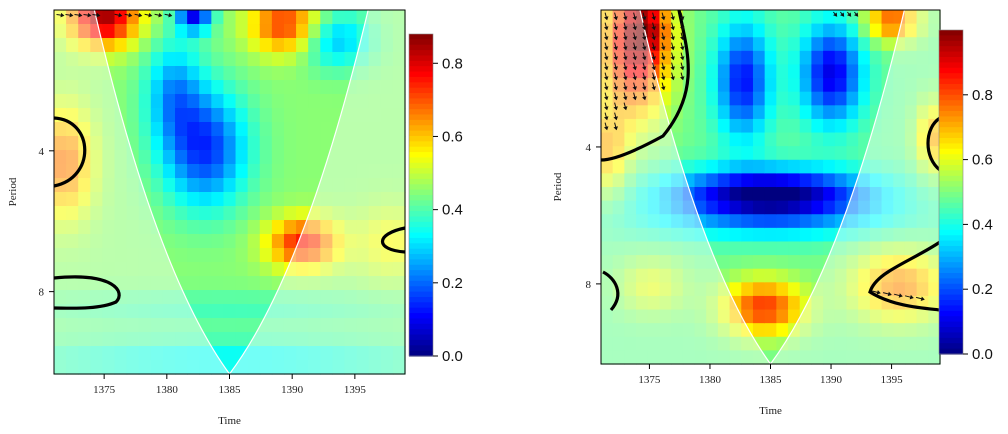 This screenshot has width=1008, height=434. I want to click on colorbar-tick-label: 0.0, so click(452, 356).